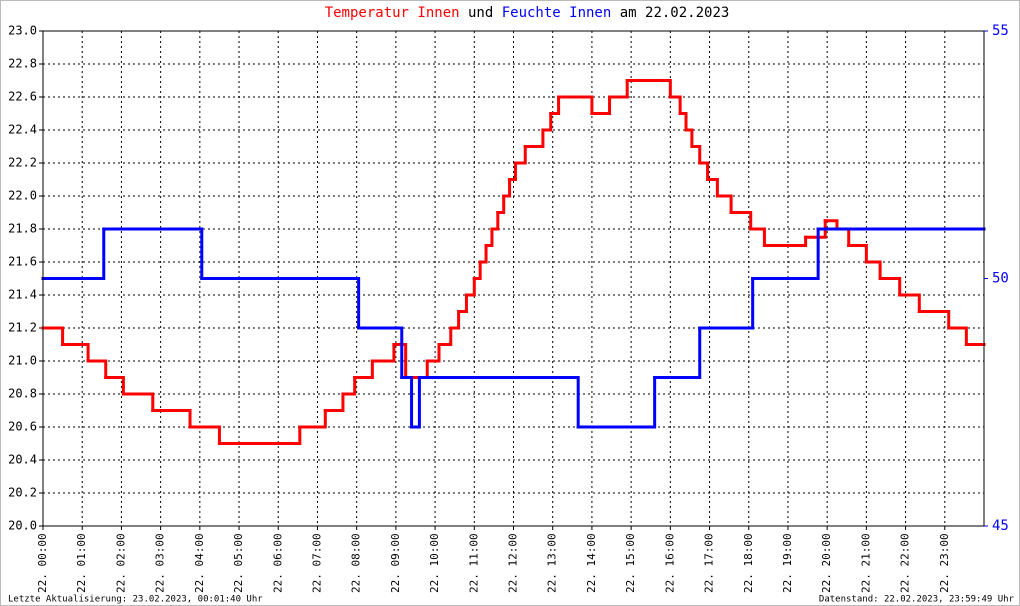 Image resolution: width=1020 pixels, height=606 pixels. Describe the element at coordinates (826, 563) in the screenshot. I see `x-tick-label: 22. 20:00` at that location.